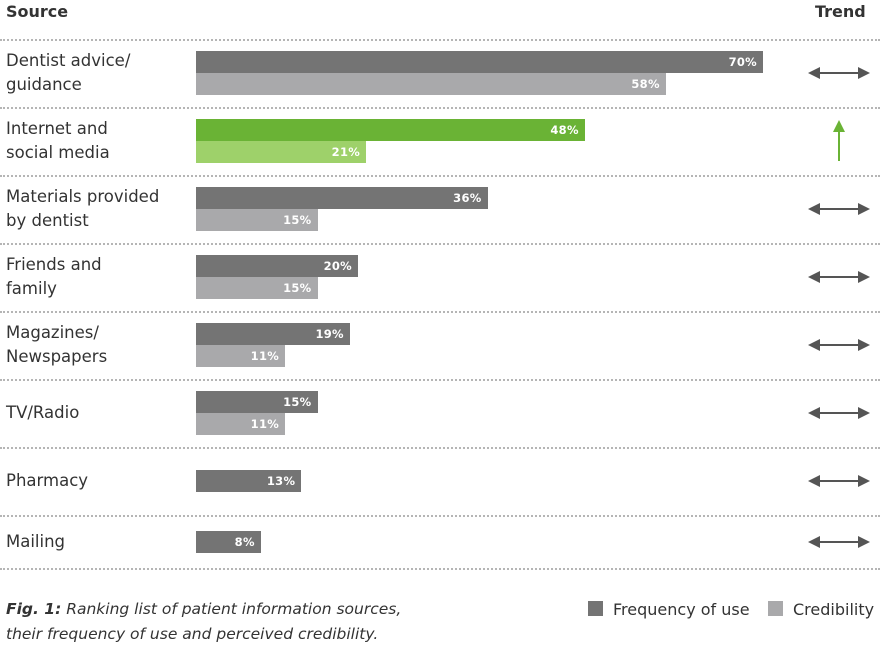 The height and width of the screenshot is (648, 880). I want to click on category-label: Materials provided by dentist, so click(98, 209).